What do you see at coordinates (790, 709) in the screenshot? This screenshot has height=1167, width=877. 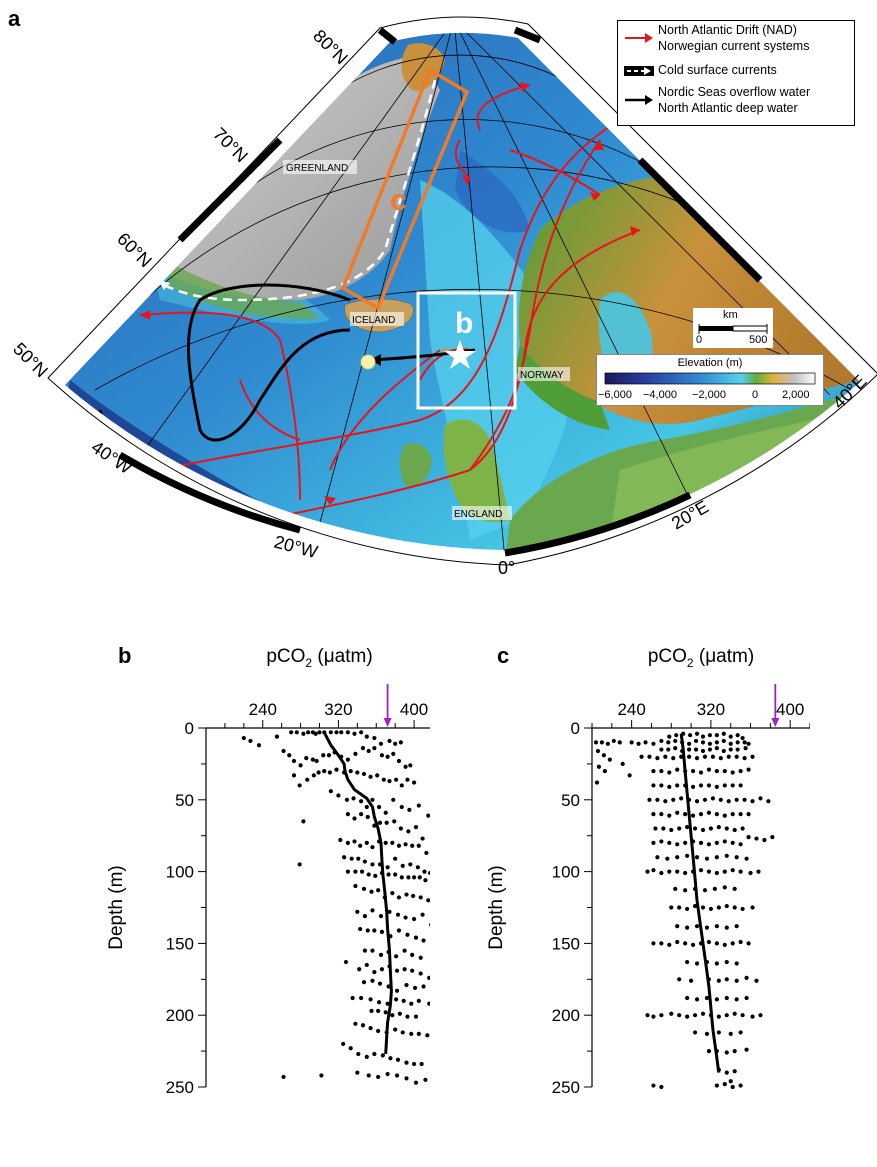 I see `x-tick-label: 400` at bounding box center [790, 709].